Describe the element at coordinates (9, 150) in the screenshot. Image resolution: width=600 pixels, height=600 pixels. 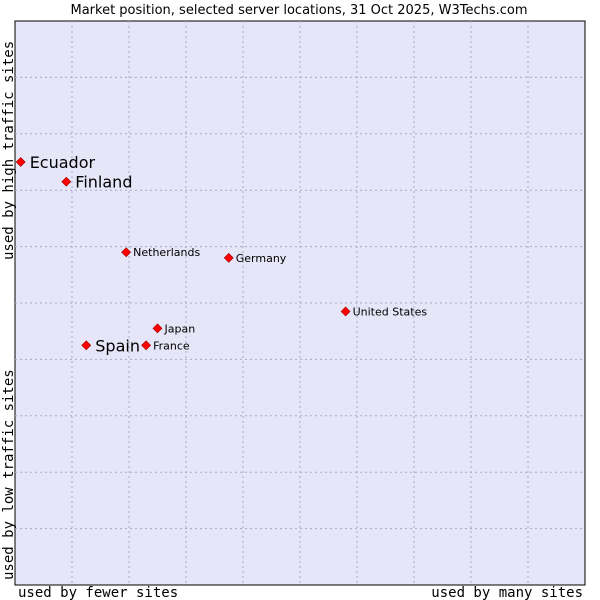
I see `y-axis-label-high: used by high traffic sites` at that location.